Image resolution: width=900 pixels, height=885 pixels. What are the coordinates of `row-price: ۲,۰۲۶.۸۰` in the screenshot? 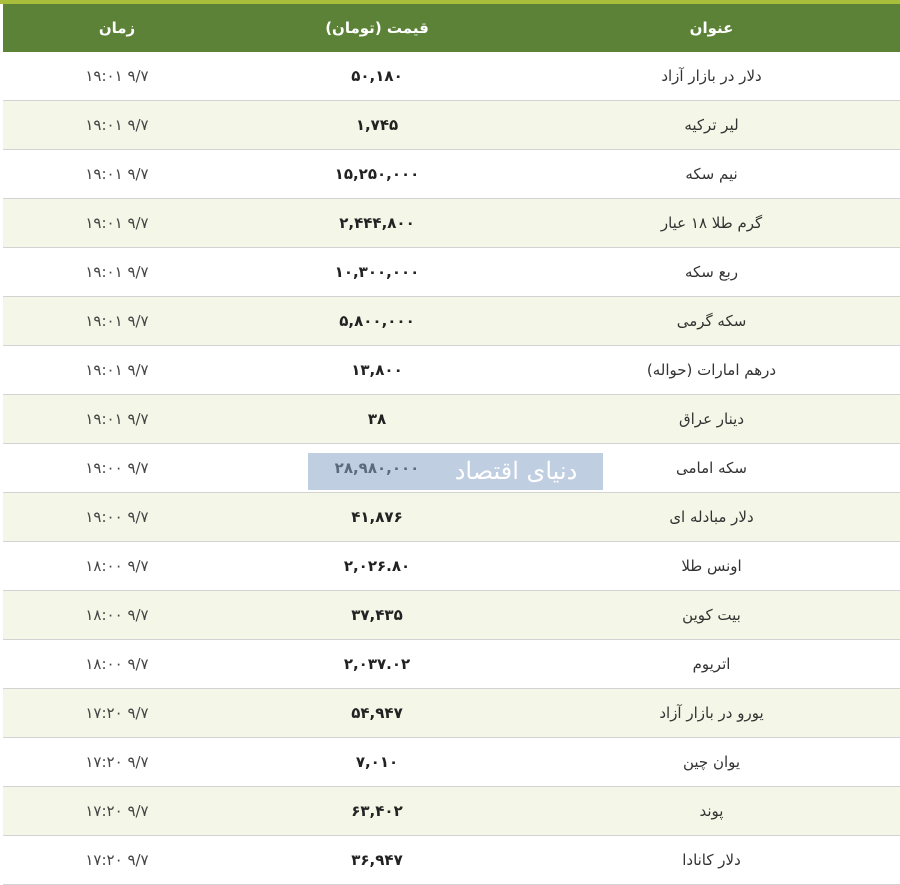 It's located at (377, 566).